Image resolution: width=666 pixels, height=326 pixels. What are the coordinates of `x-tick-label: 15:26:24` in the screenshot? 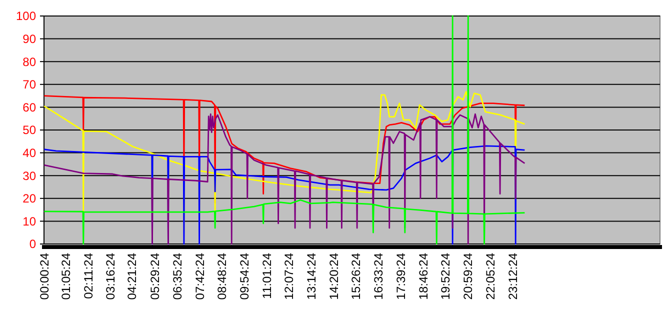 It's located at (356, 276).